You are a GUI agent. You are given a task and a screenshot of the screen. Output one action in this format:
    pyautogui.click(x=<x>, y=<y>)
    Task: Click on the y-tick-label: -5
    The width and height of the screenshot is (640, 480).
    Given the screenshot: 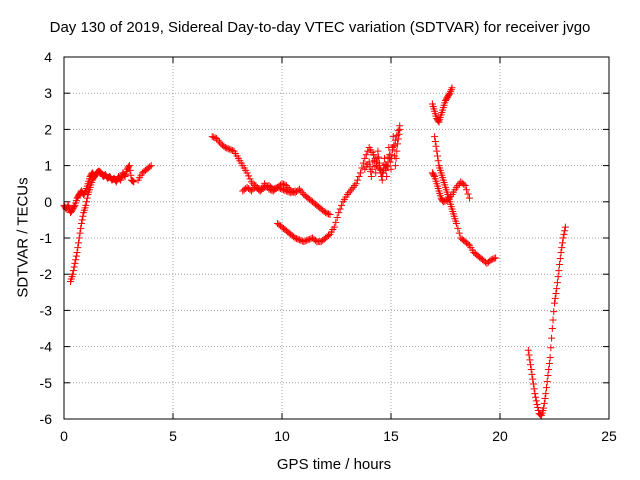 What is the action you would take?
    pyautogui.click(x=46, y=383)
    